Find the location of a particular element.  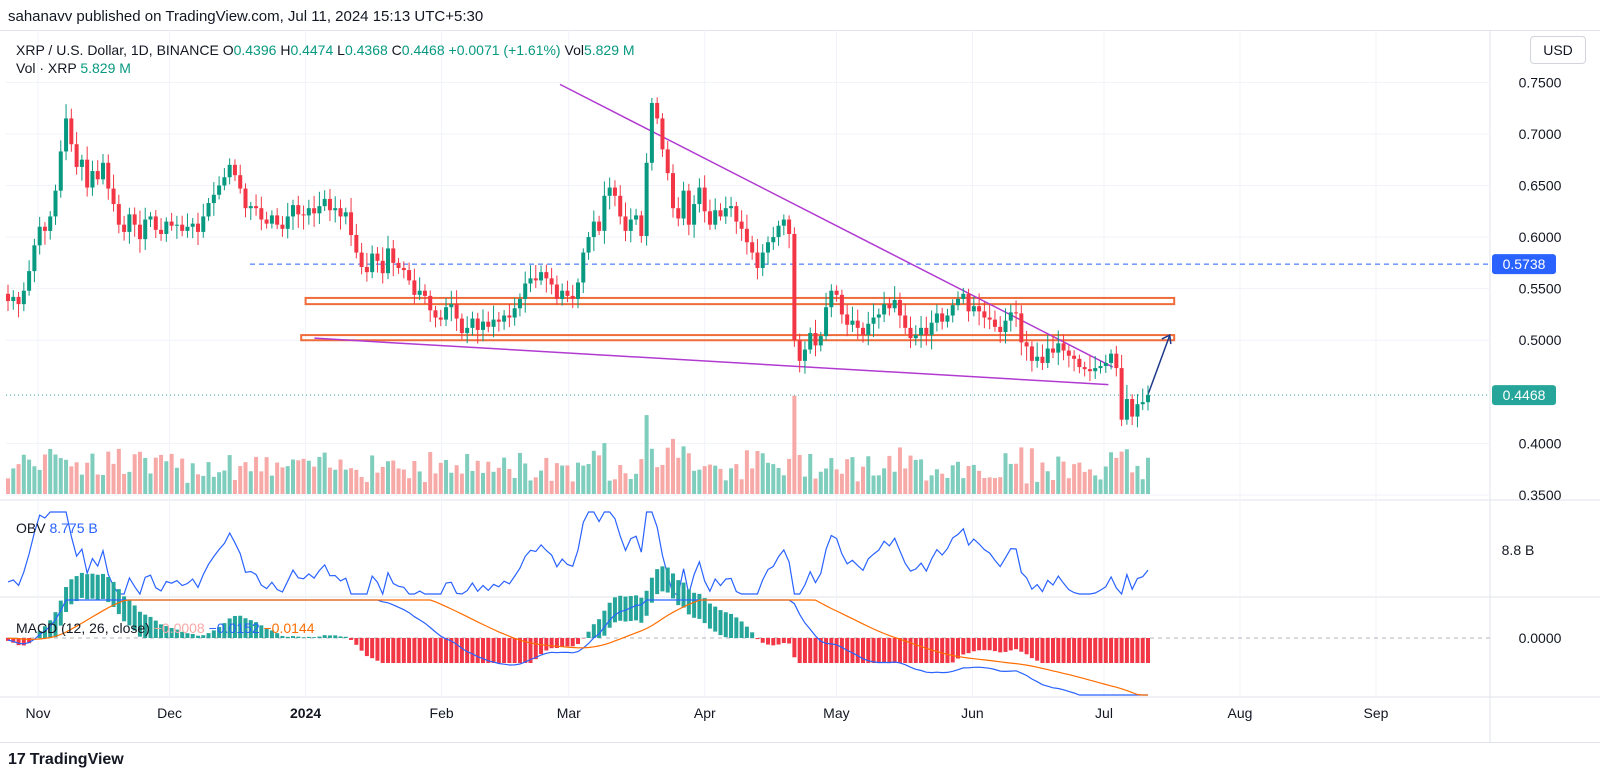

resistance-price-text: 0.5738 is located at coordinates (1524, 264).